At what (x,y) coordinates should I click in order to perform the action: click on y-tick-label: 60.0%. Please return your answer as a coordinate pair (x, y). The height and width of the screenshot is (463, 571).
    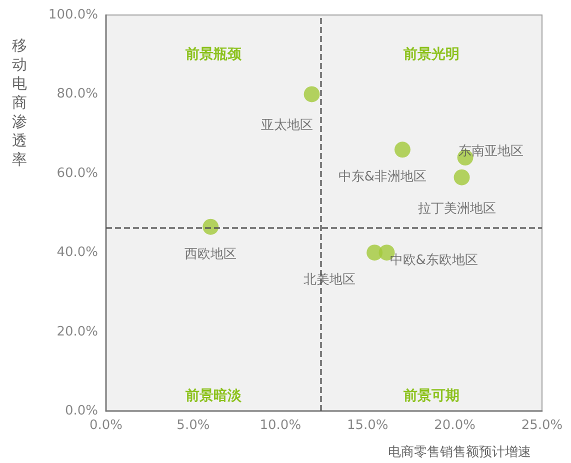
    Looking at the image, I should click on (77, 173).